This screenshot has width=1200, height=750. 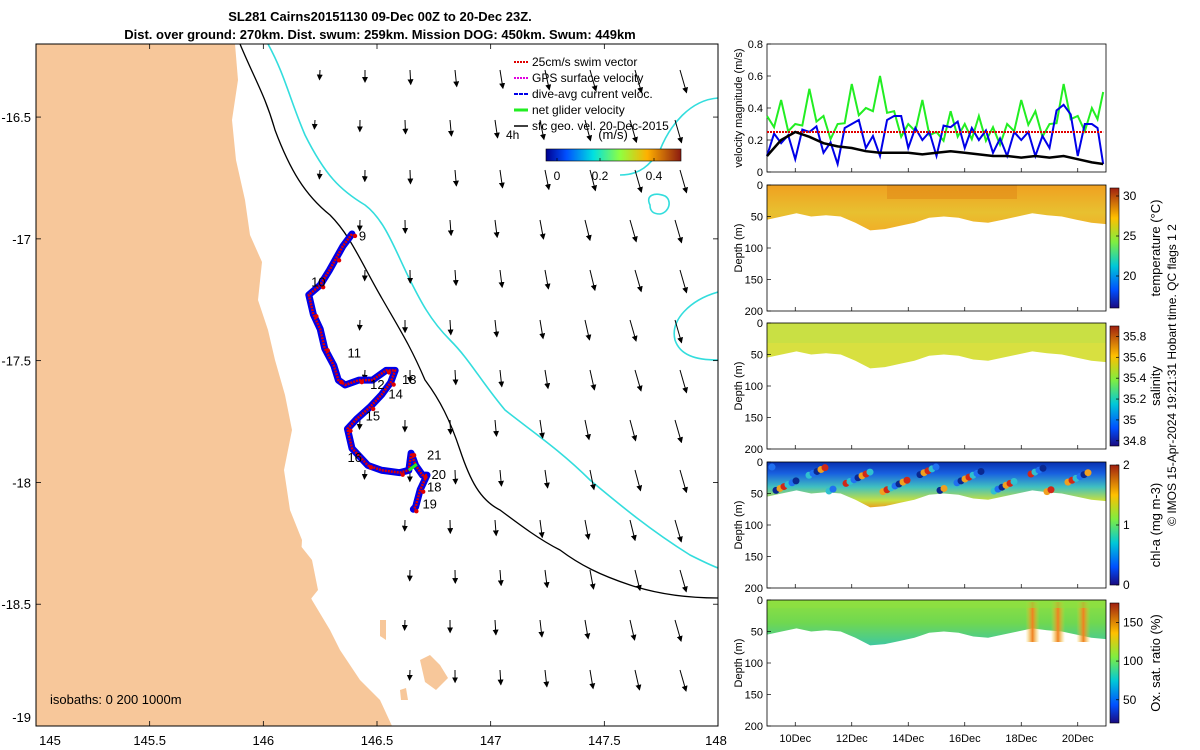 I want to click on map-xtick-label: 148, so click(x=716, y=740).